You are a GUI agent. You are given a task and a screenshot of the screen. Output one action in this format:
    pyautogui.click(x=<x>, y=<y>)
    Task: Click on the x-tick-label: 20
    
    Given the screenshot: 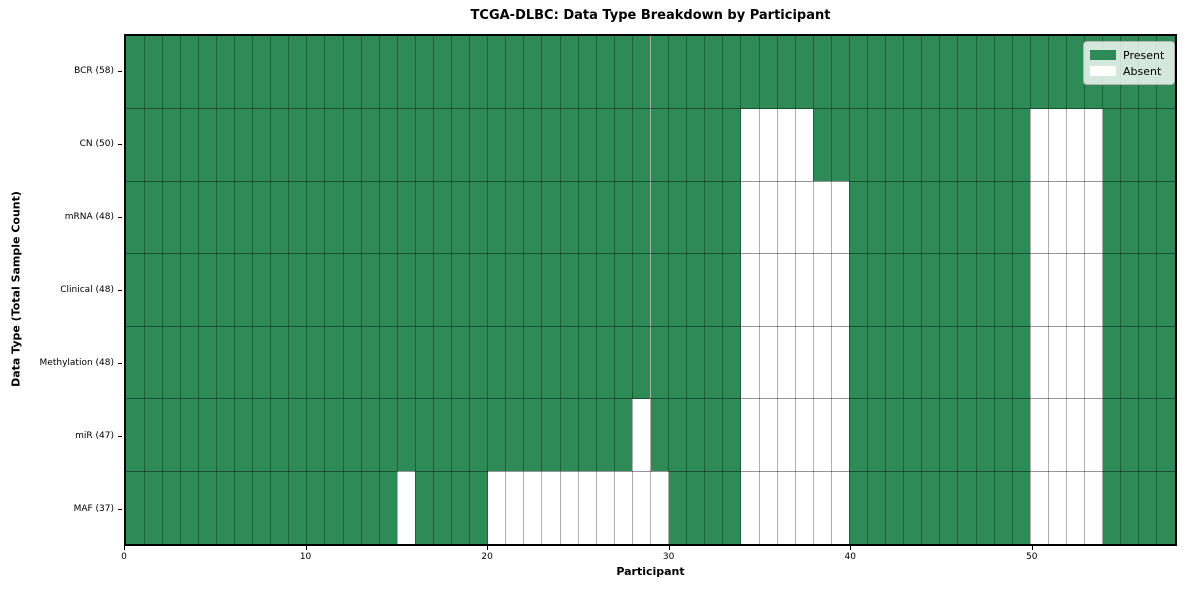 What is the action you would take?
    pyautogui.click(x=487, y=557)
    